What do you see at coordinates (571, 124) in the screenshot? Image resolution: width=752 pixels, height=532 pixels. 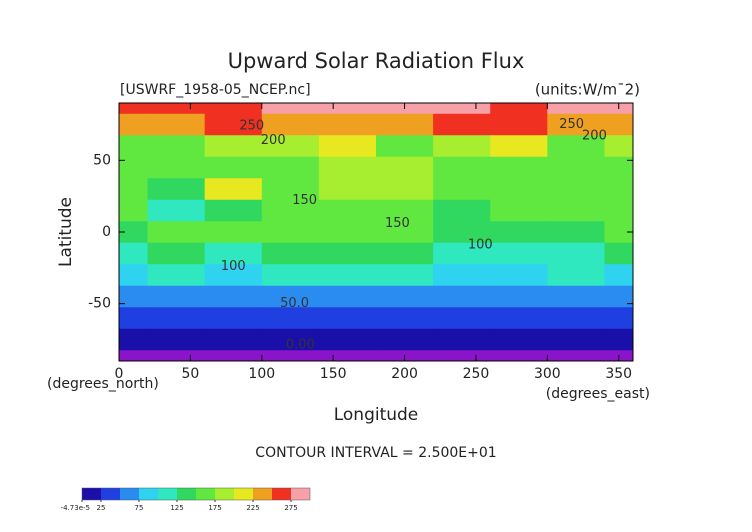 I see `contour-label: 250` at bounding box center [571, 124].